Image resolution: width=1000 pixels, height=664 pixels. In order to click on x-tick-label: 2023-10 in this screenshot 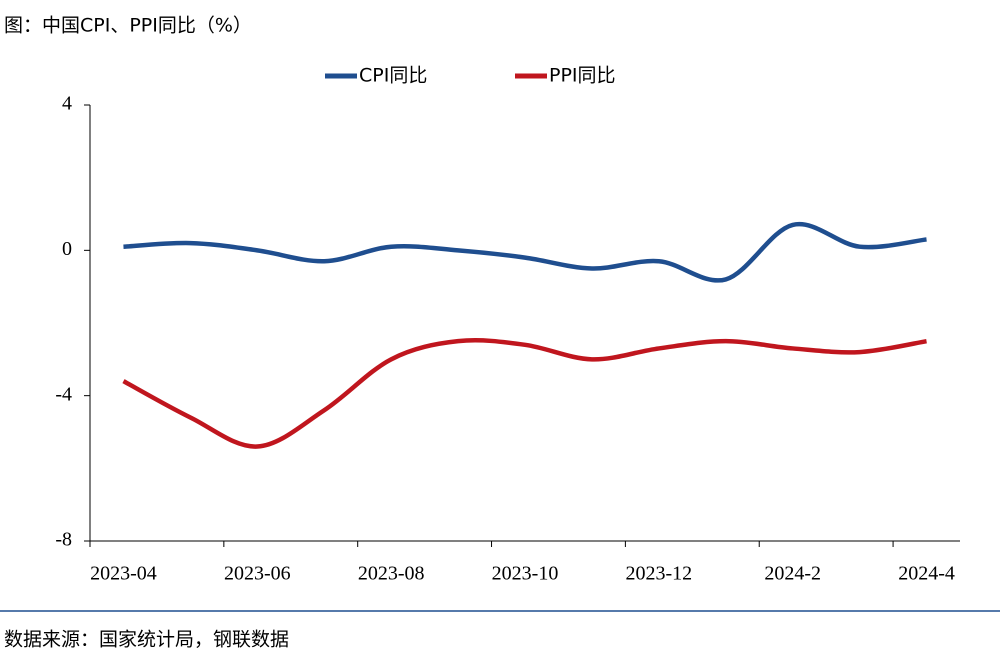, I will do `click(525, 574)`.